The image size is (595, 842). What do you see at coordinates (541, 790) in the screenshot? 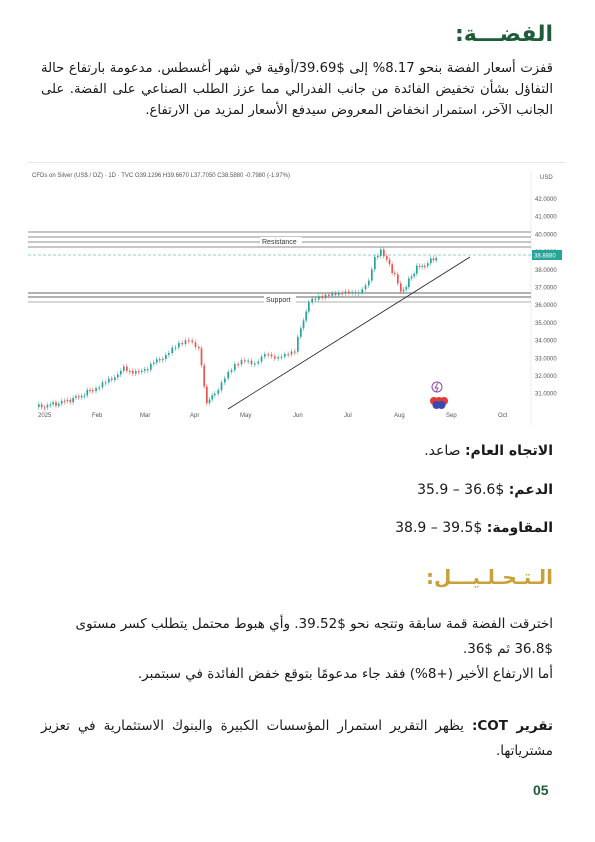
I see `page-number: 05` at bounding box center [541, 790].